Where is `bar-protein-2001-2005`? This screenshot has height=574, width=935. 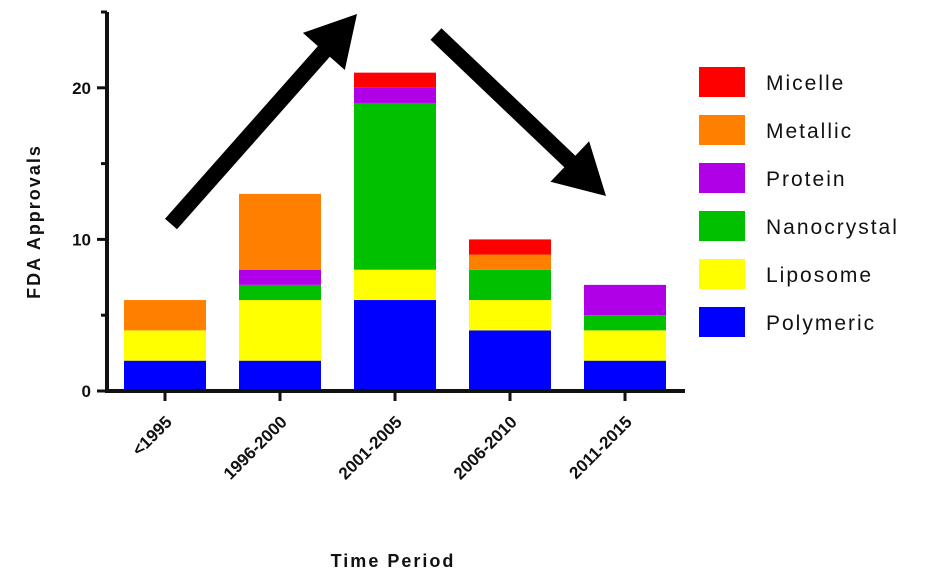 bar-protein-2001-2005 is located at coordinates (395, 95).